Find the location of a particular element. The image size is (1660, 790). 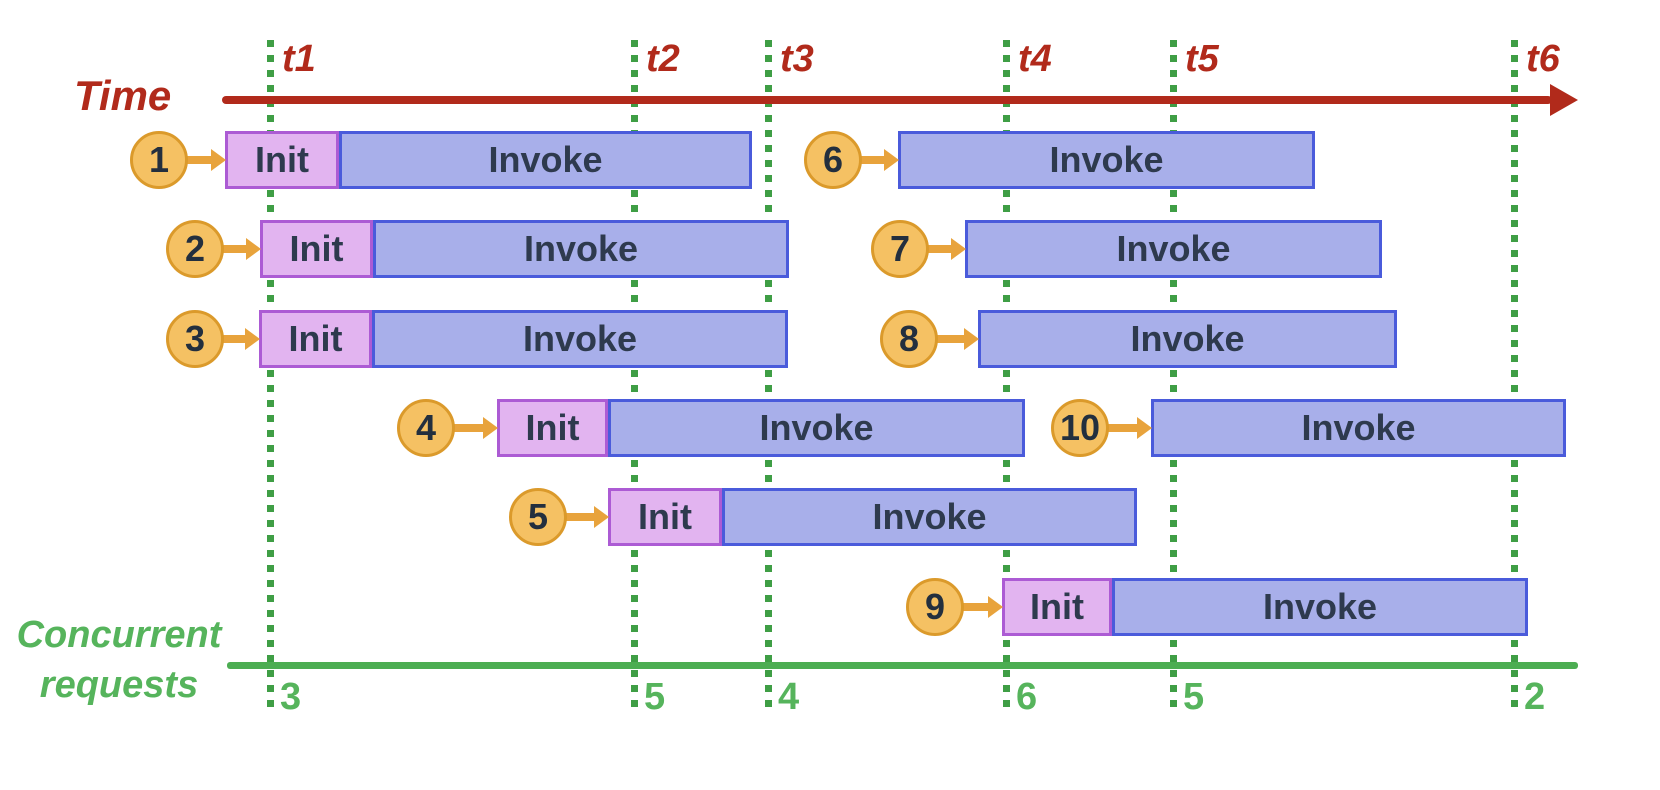

request-7-invoke-label: Invoke is located at coordinates (1173, 248).